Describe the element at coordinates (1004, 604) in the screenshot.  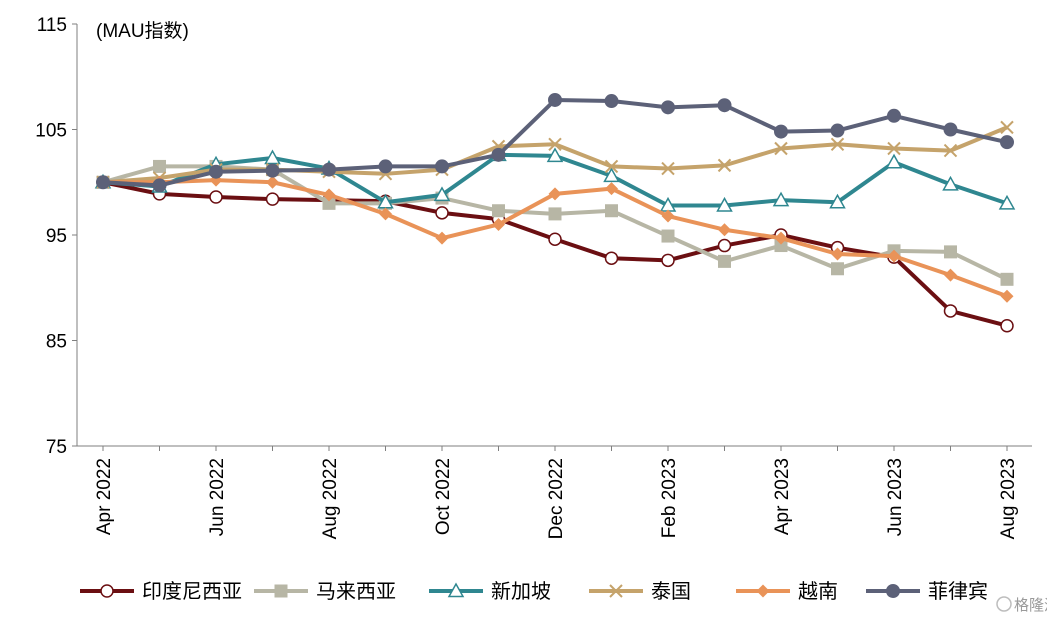
I see `watermark-logo-icon` at that location.